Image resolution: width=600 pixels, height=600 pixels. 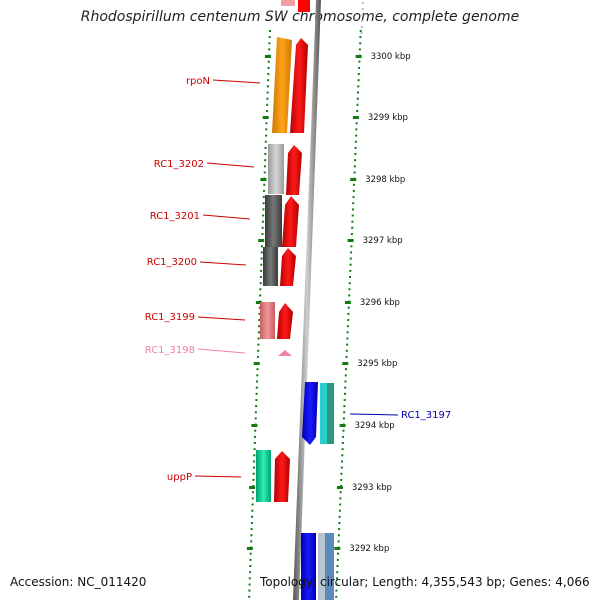 I want to click on rpon-orange-feature, so click(x=282, y=85).